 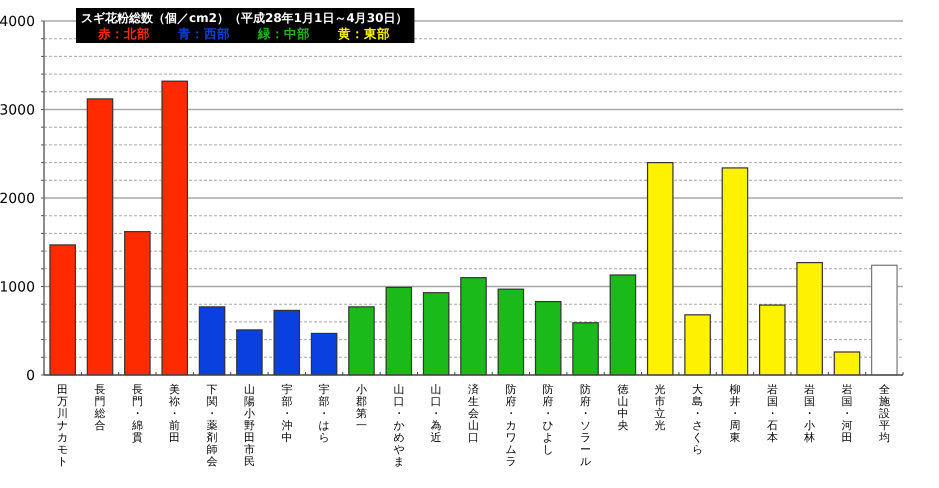 I want to click on text: 緑：中部, so click(x=283, y=33).